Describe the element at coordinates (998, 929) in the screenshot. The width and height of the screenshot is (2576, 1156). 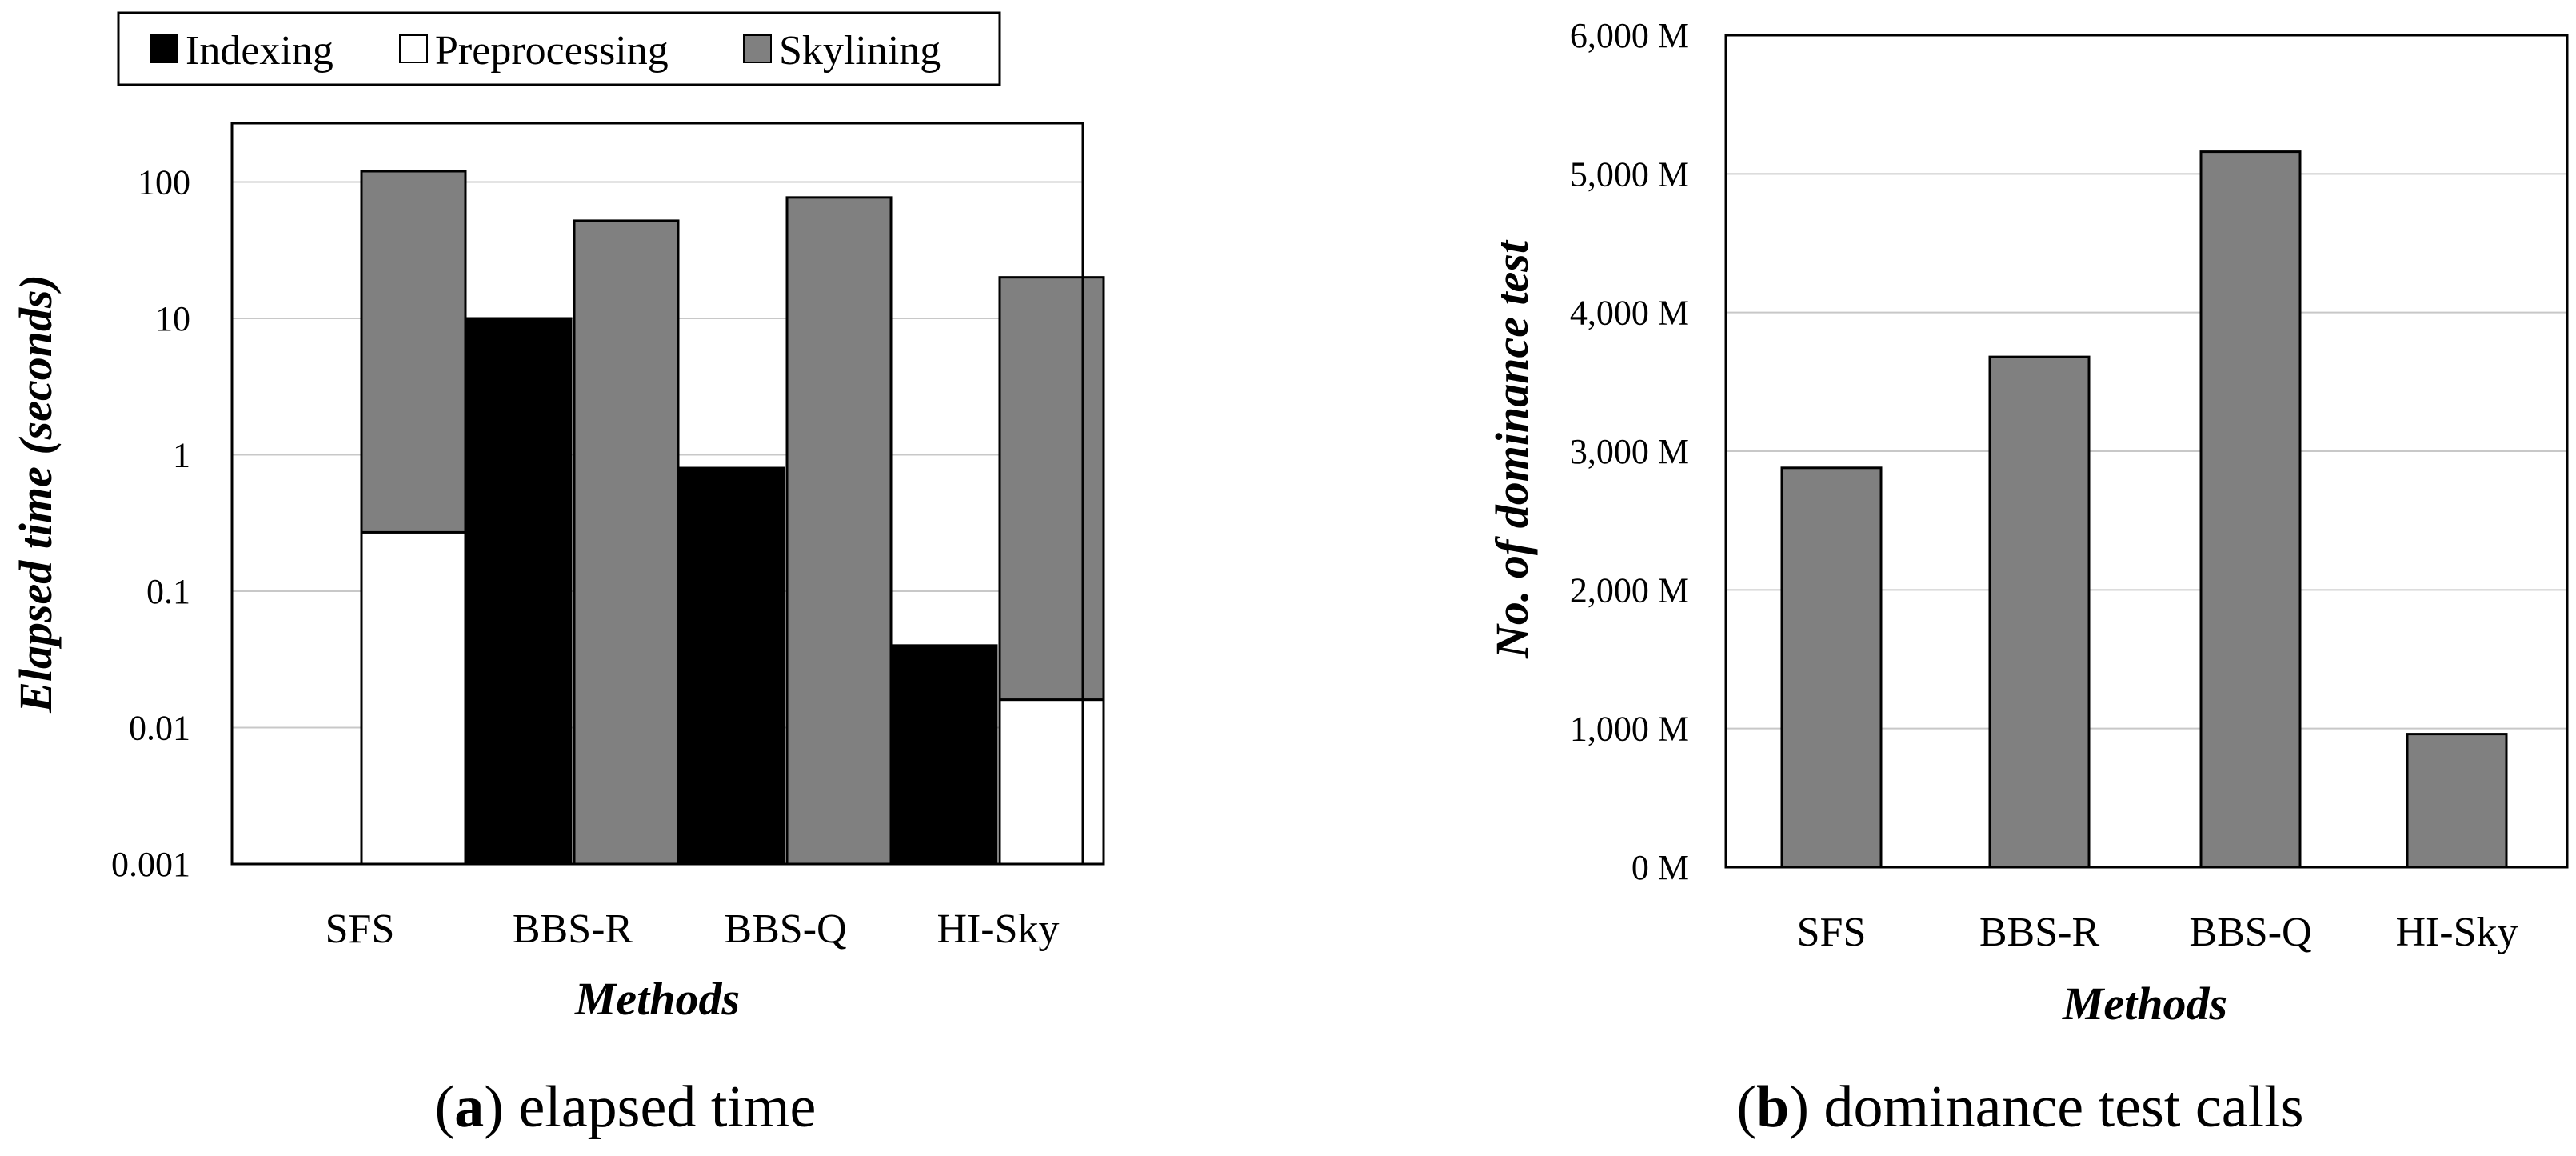
I see `chart-a-category-label: HI-Sky` at that location.